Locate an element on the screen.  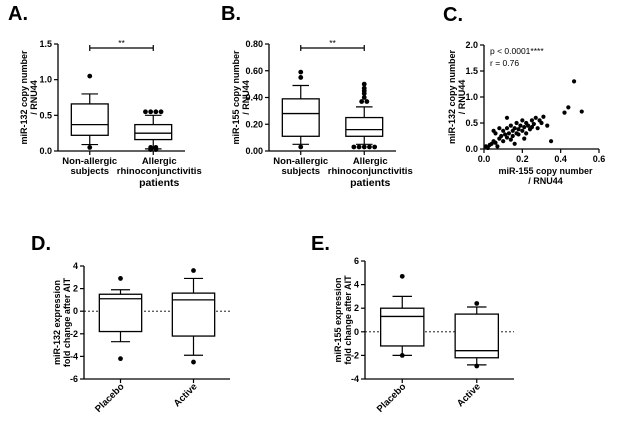
y-tick-label: 0.20 is located at coordinates (254, 124).